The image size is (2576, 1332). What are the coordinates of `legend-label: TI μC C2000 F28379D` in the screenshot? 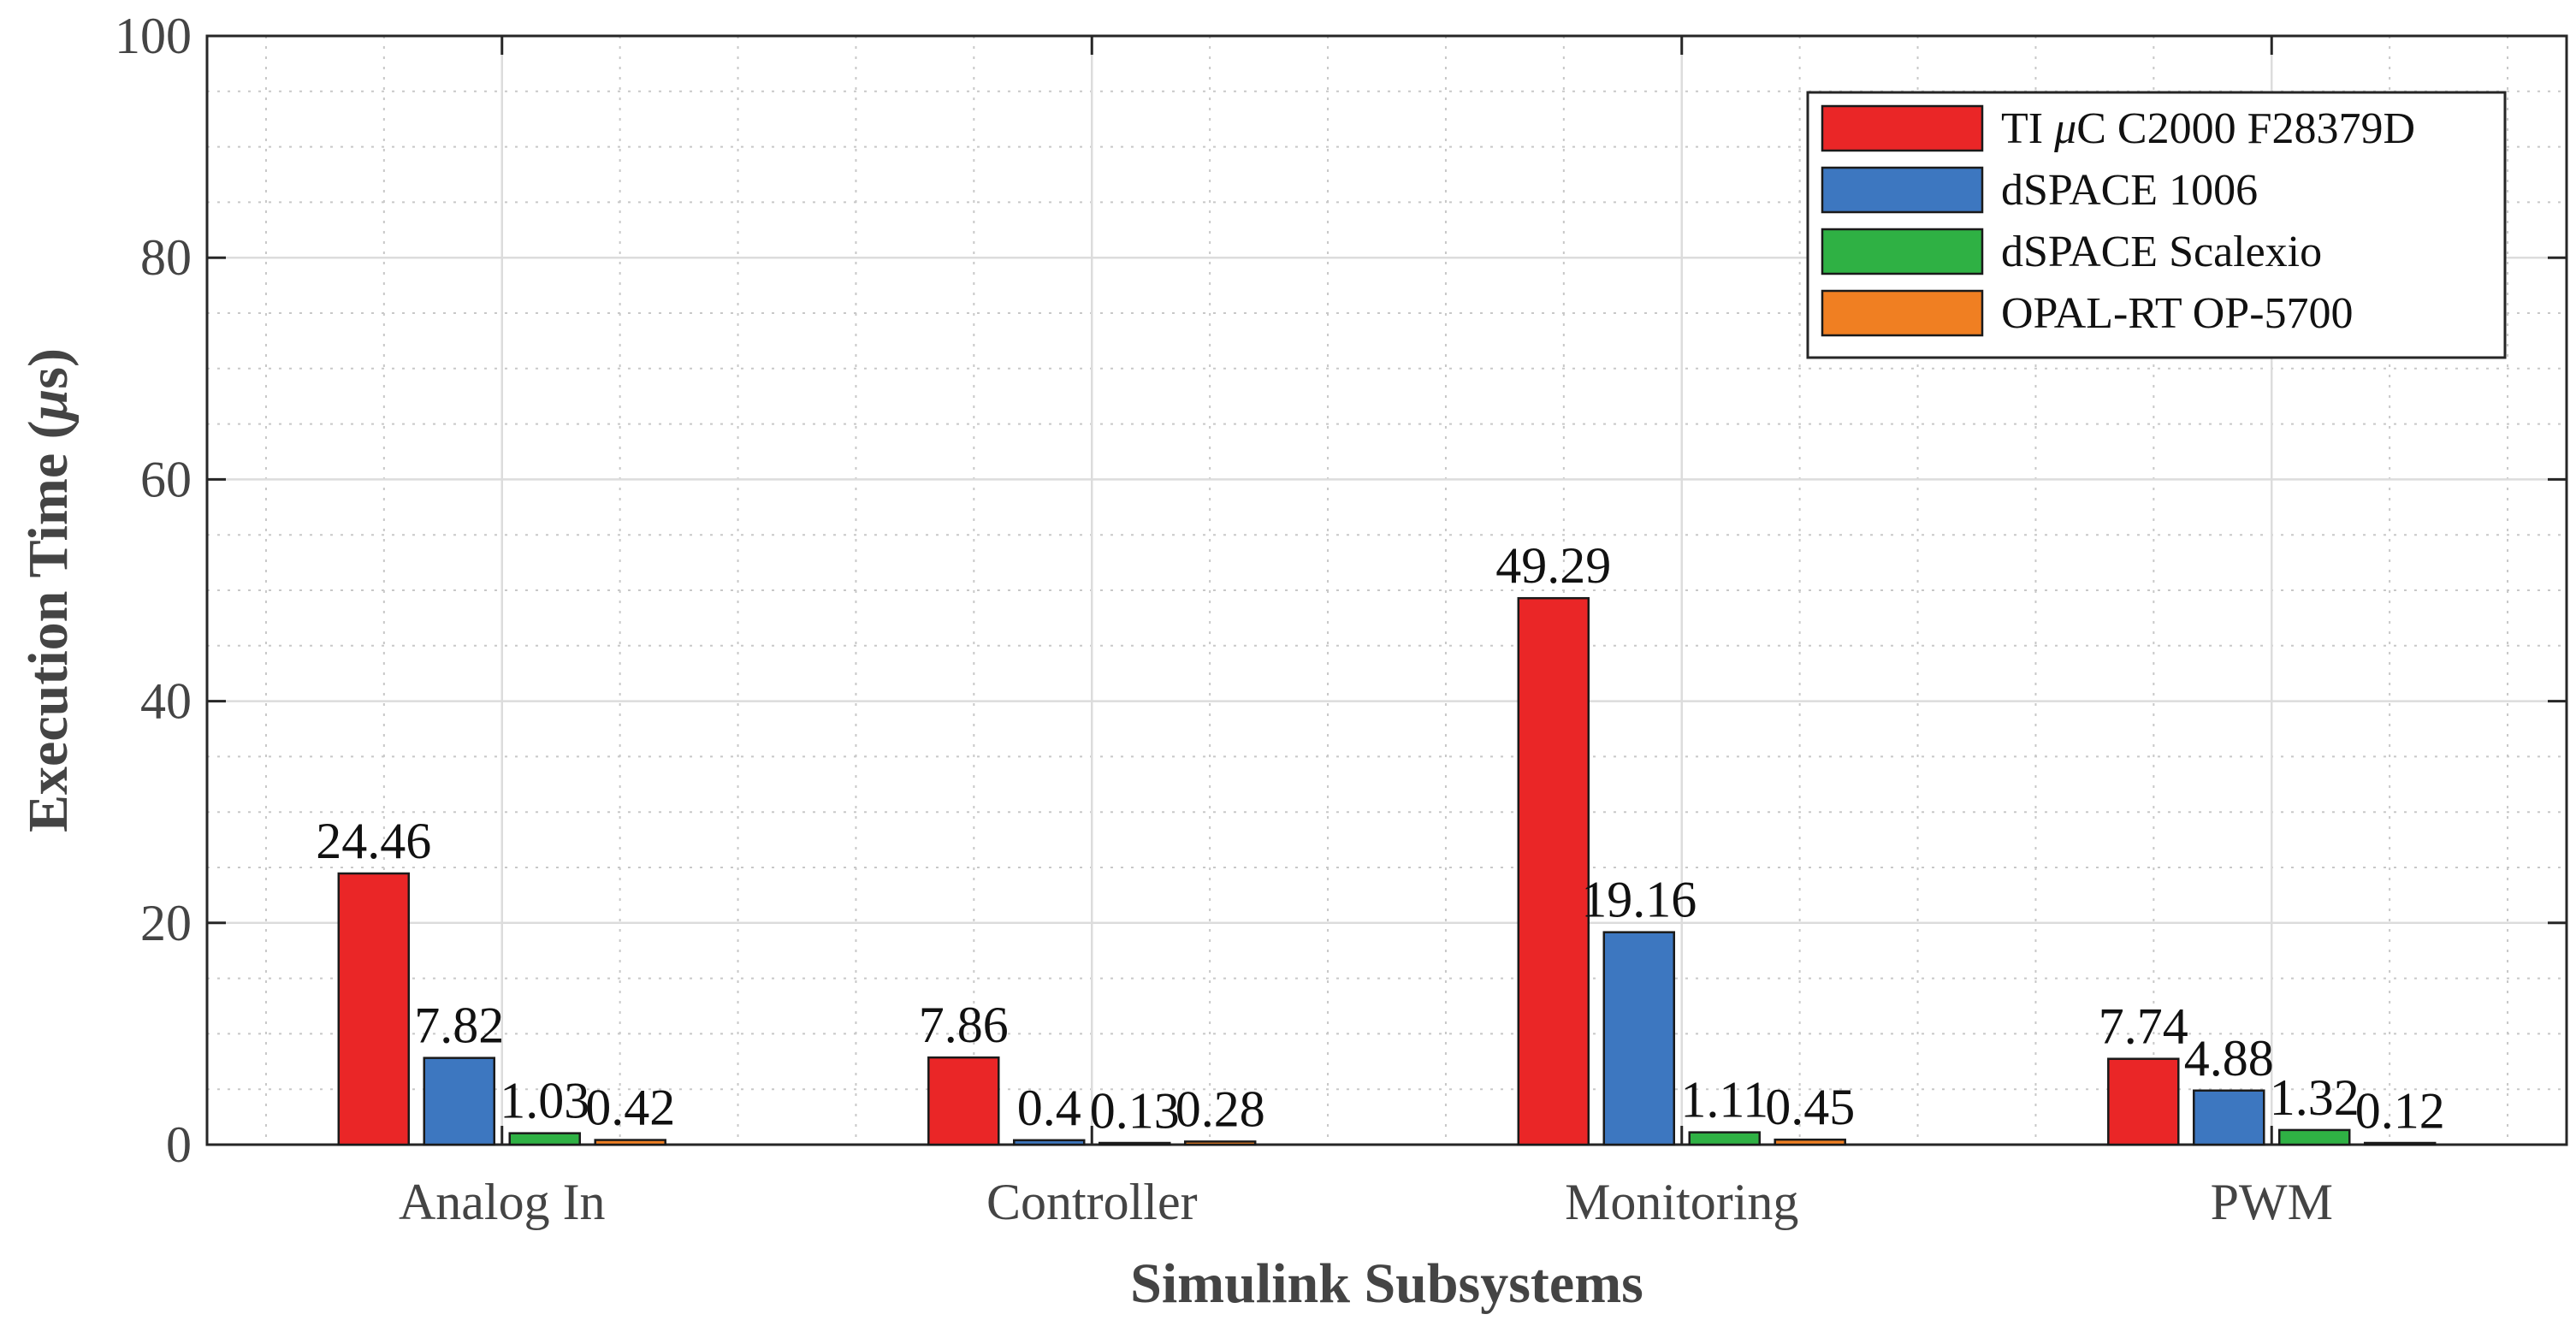 It's located at (2208, 128).